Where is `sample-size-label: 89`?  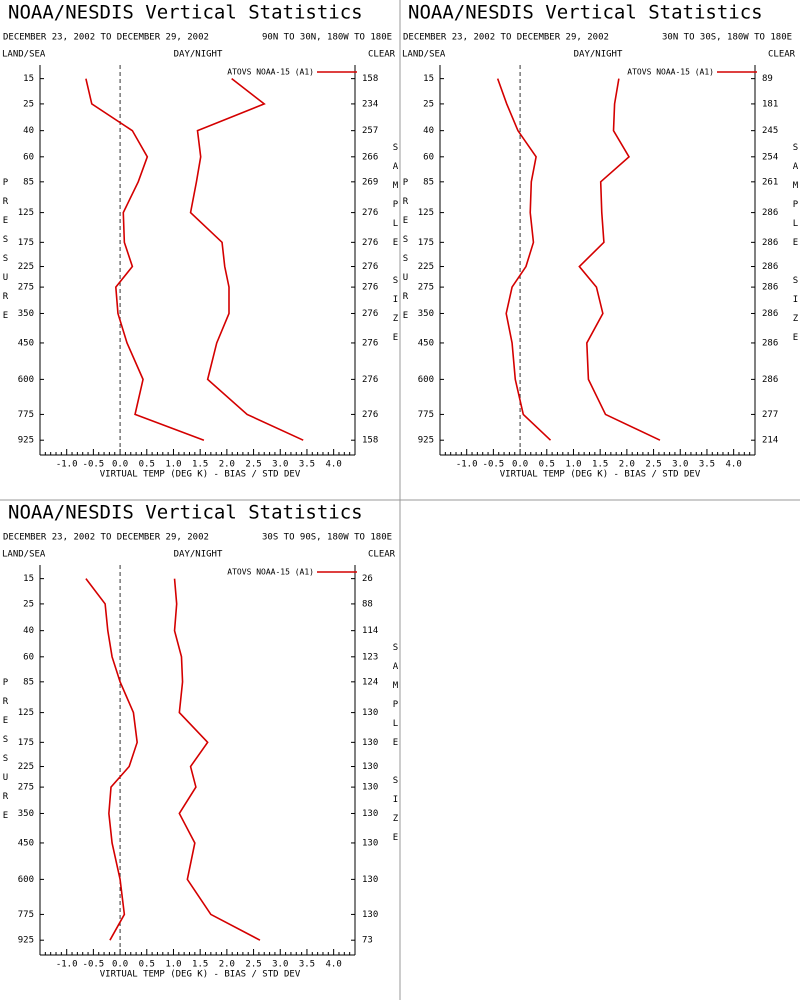 sample-size-label: 89 is located at coordinates (767, 79).